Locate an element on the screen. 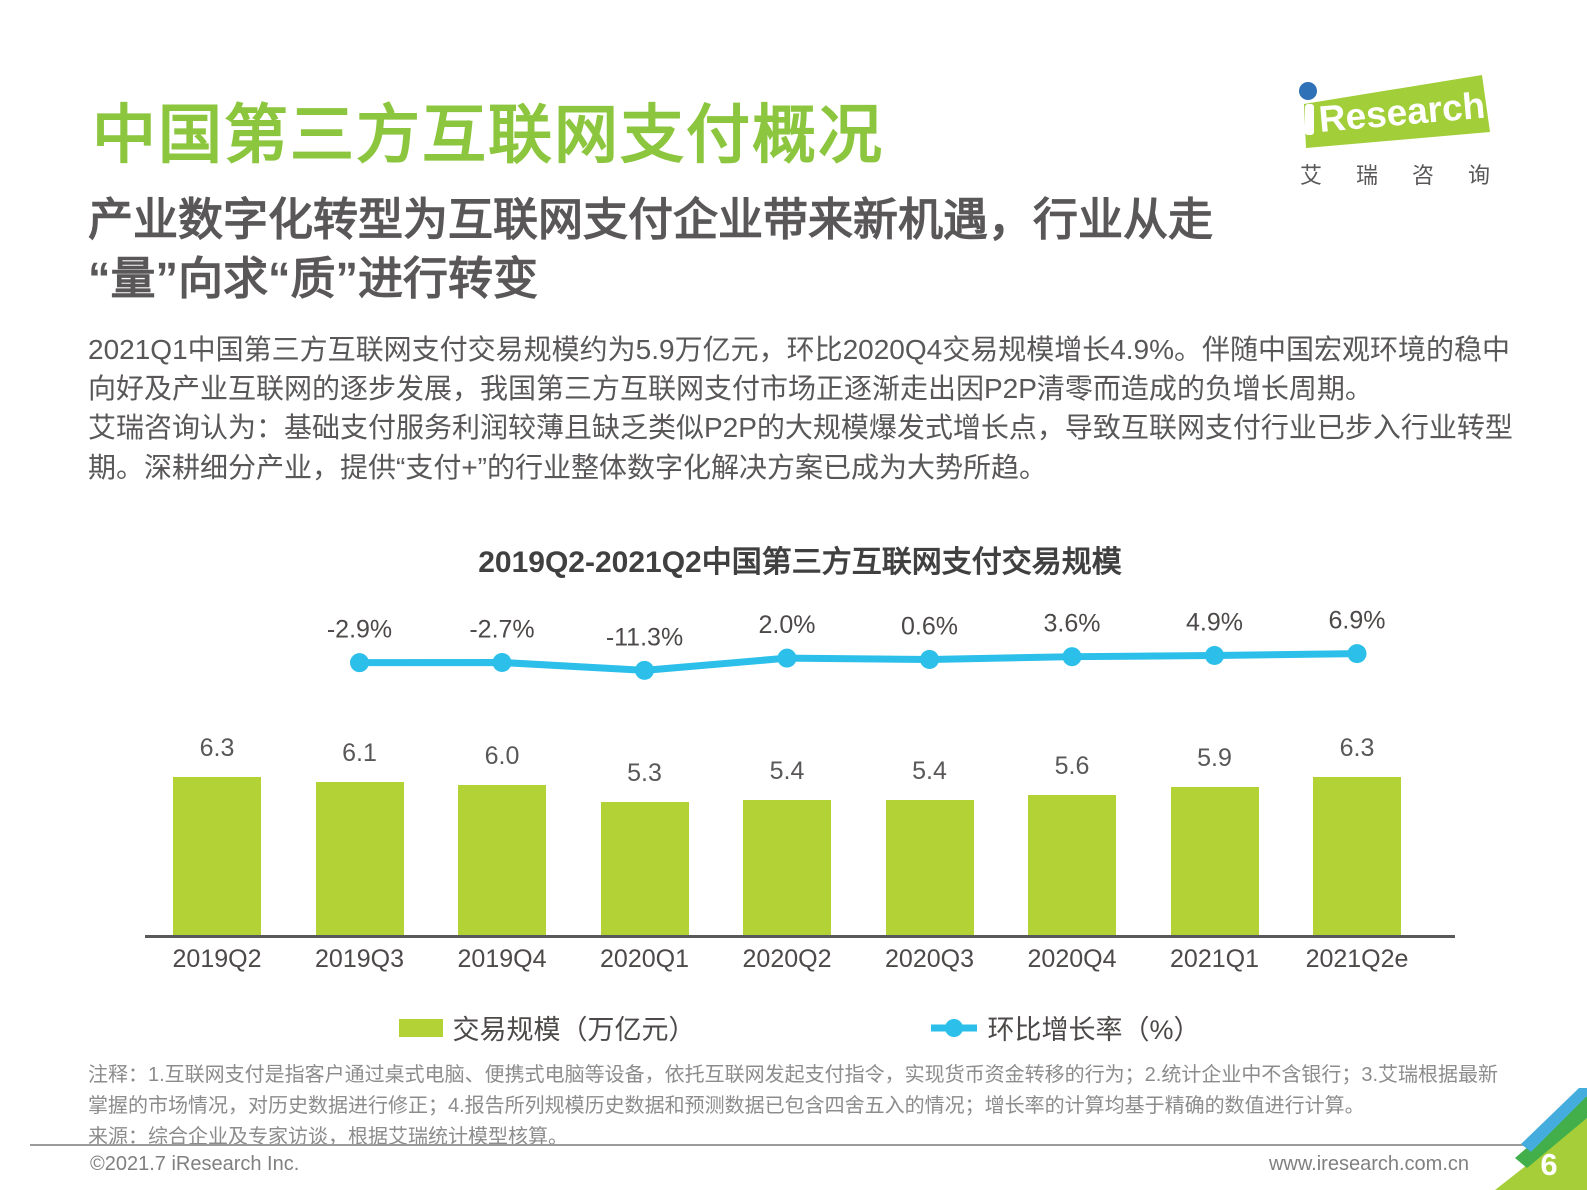 This screenshot has height=1190, width=1587. x-axis-label: 2021Q2e is located at coordinates (1357, 959).